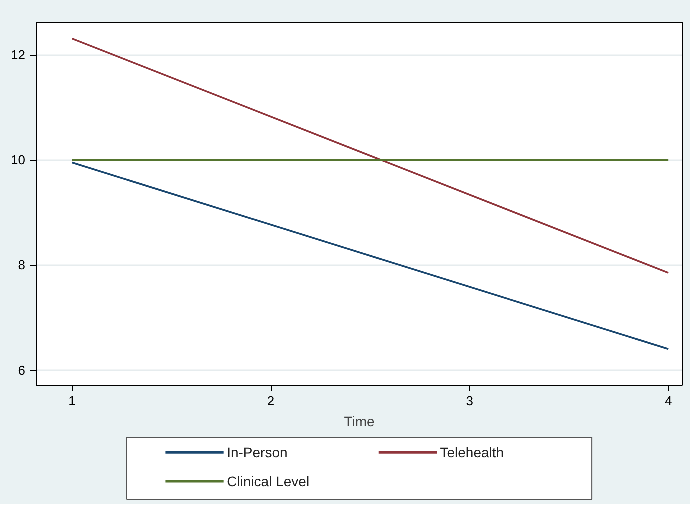 Image resolution: width=696 pixels, height=509 pixels. What do you see at coordinates (22, 265) in the screenshot?
I see `y-tick-label: 8` at bounding box center [22, 265].